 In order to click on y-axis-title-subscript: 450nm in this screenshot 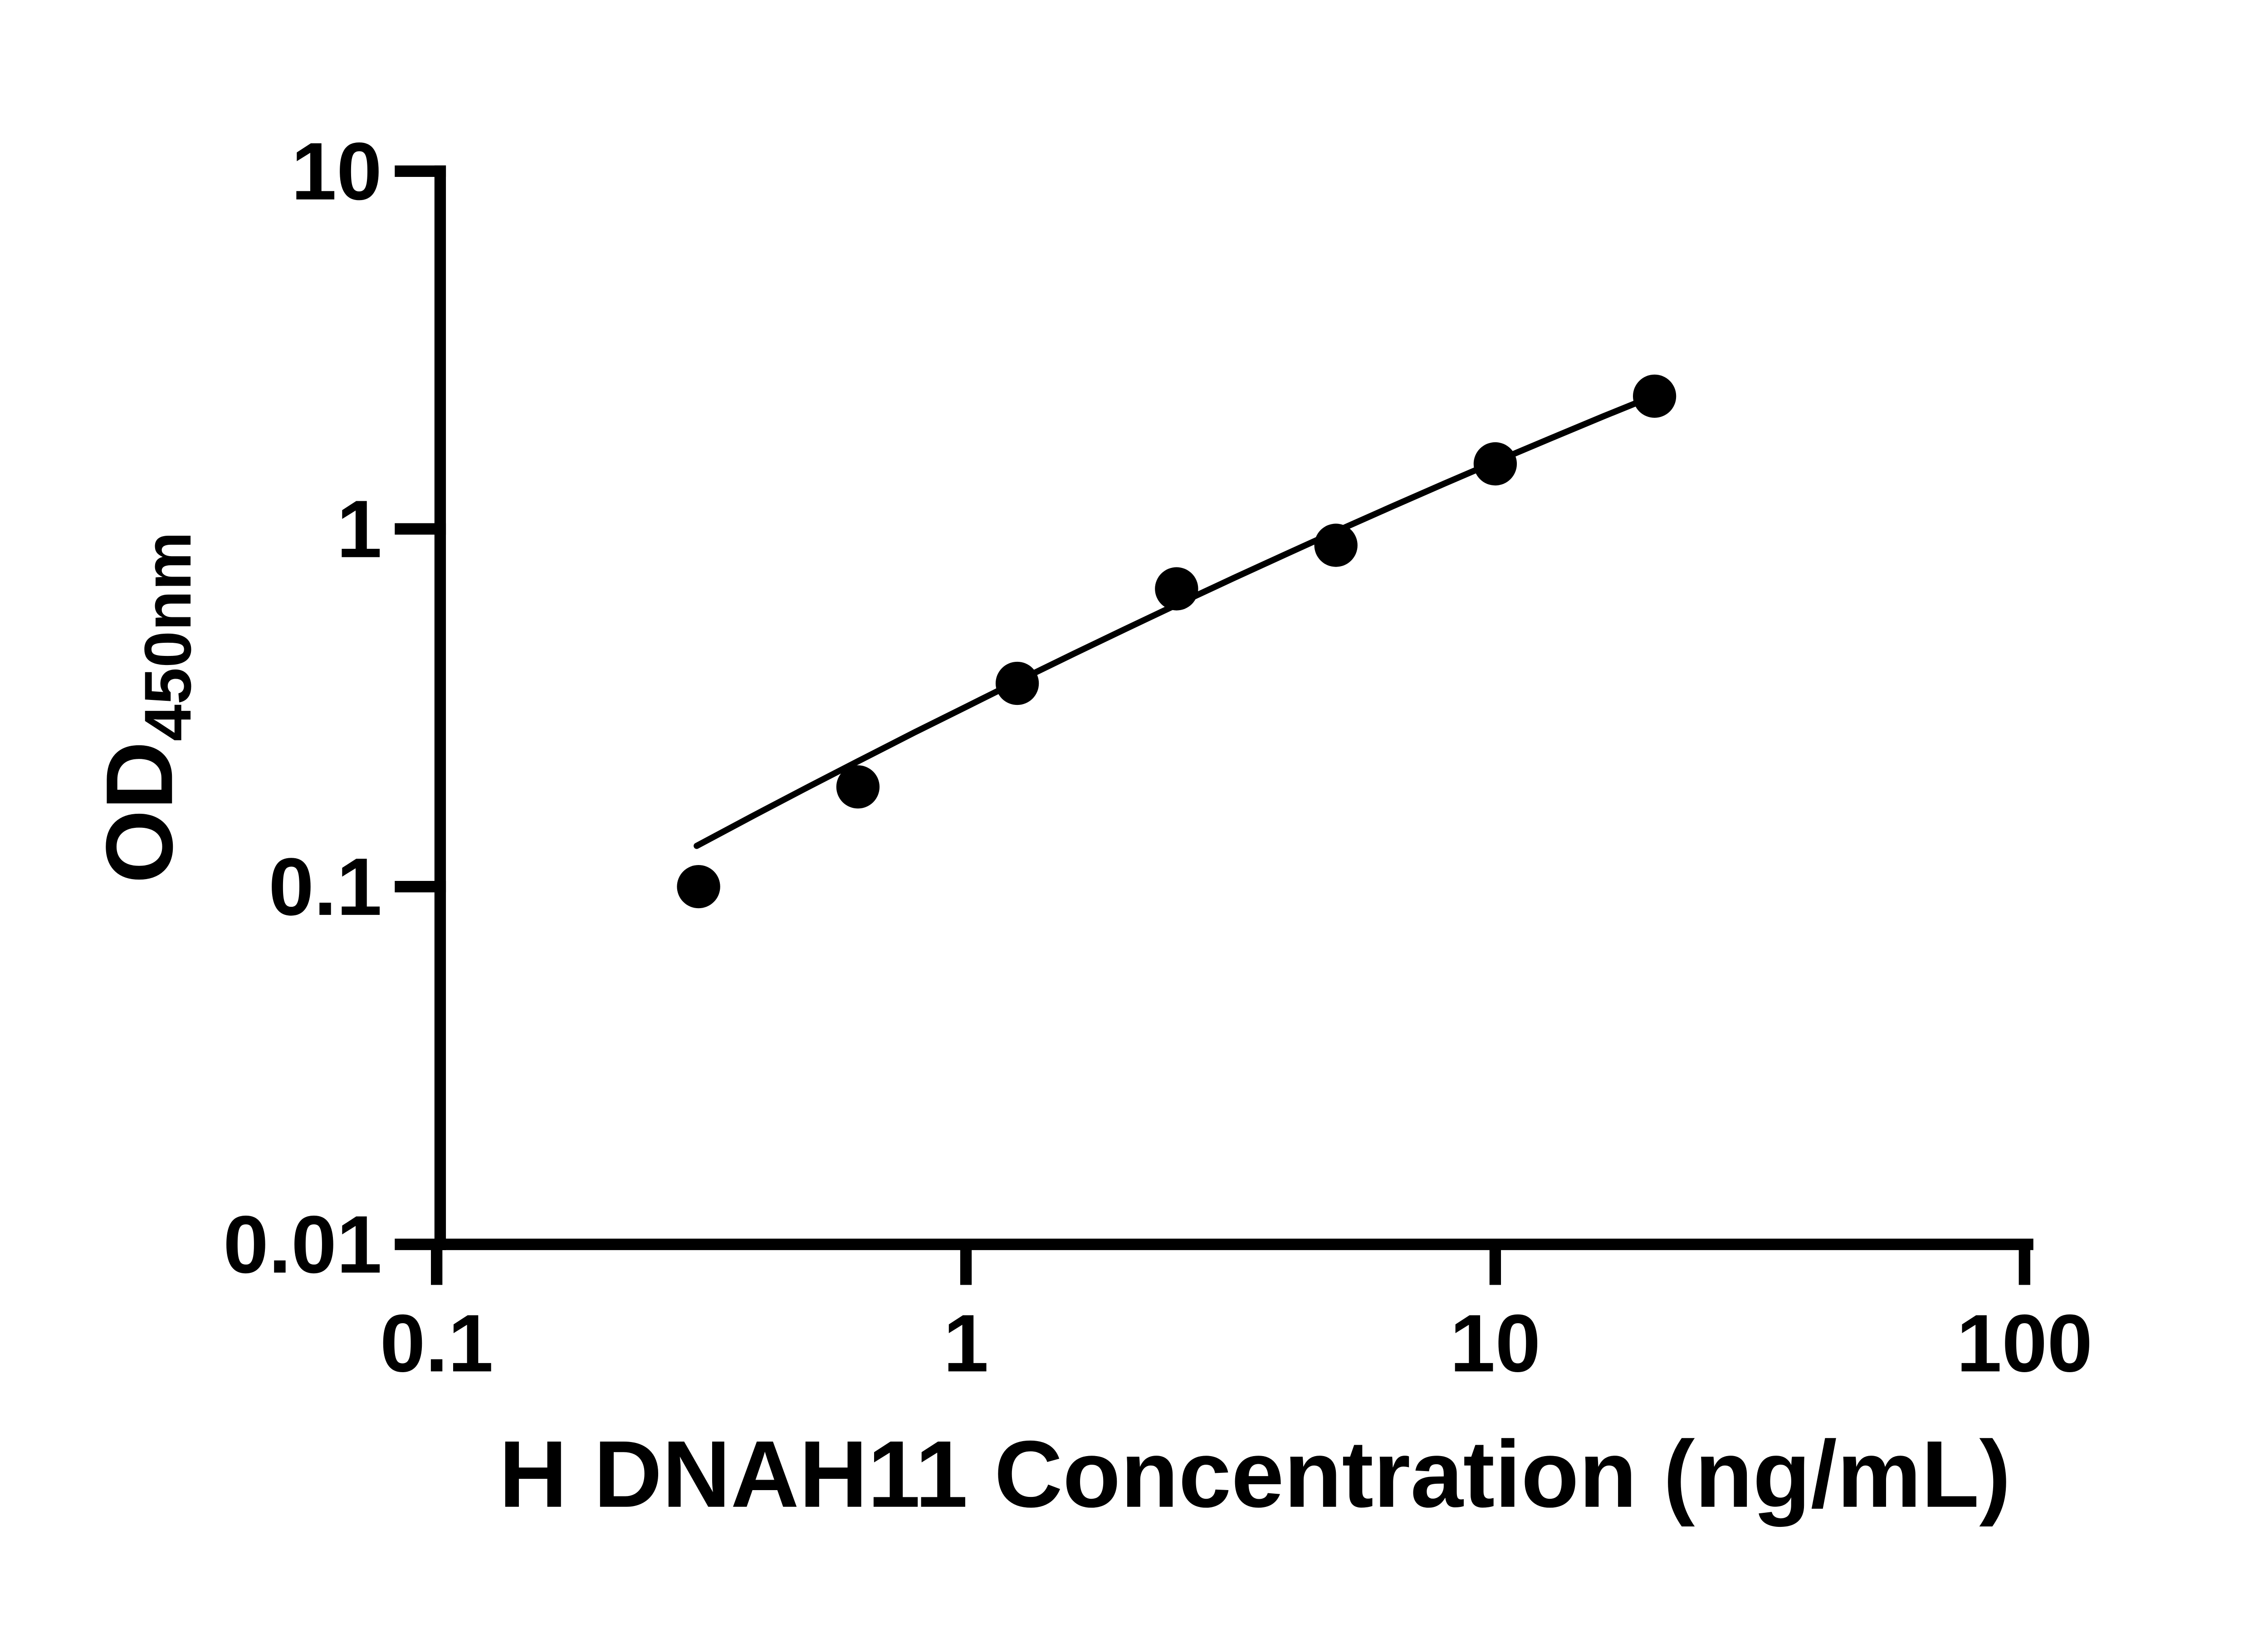, I will do `click(168, 636)`.